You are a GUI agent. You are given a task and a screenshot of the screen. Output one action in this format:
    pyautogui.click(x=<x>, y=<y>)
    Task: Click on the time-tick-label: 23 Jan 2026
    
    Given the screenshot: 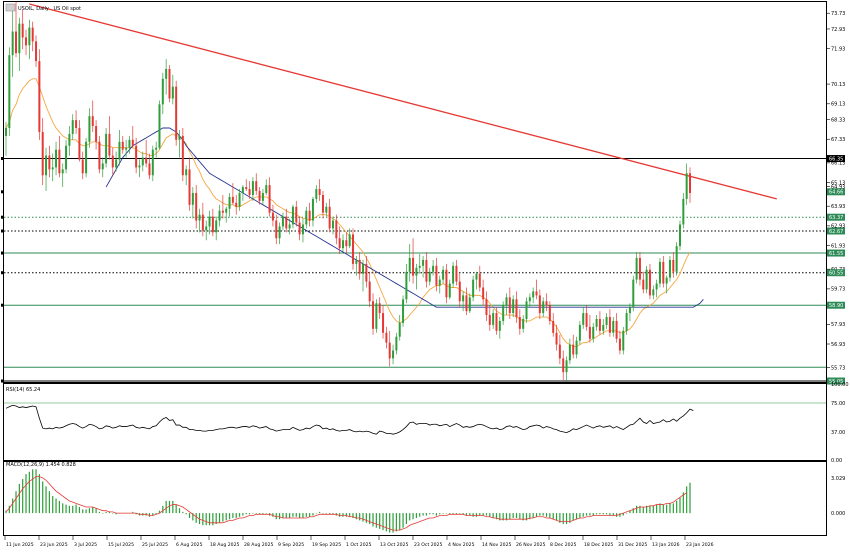 What is the action you would take?
    pyautogui.click(x=700, y=545)
    